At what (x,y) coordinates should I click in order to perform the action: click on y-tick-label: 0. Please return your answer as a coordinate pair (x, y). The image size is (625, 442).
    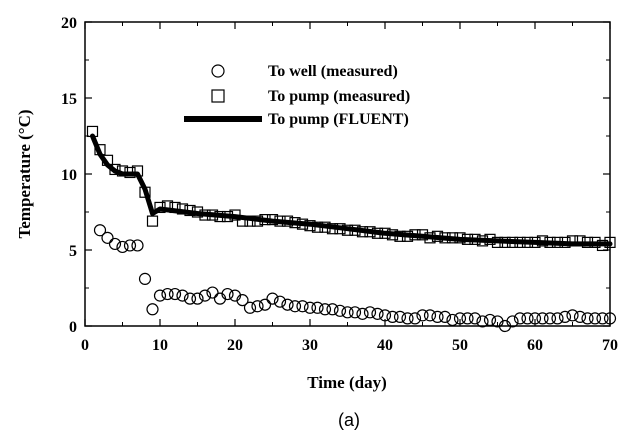
    Looking at the image, I should click on (73, 327).